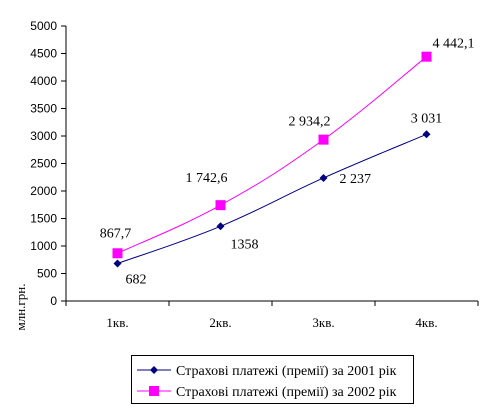 The image size is (494, 420). I want to click on series-2002-data-label: 2 934,2, so click(310, 122).